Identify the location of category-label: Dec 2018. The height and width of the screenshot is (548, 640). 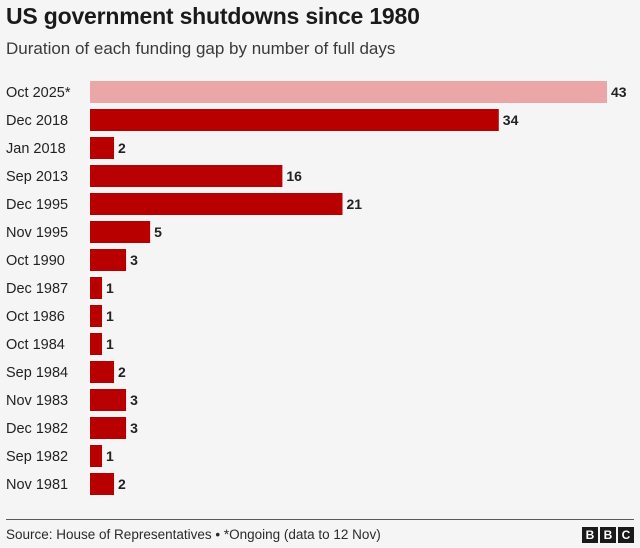
(37, 121).